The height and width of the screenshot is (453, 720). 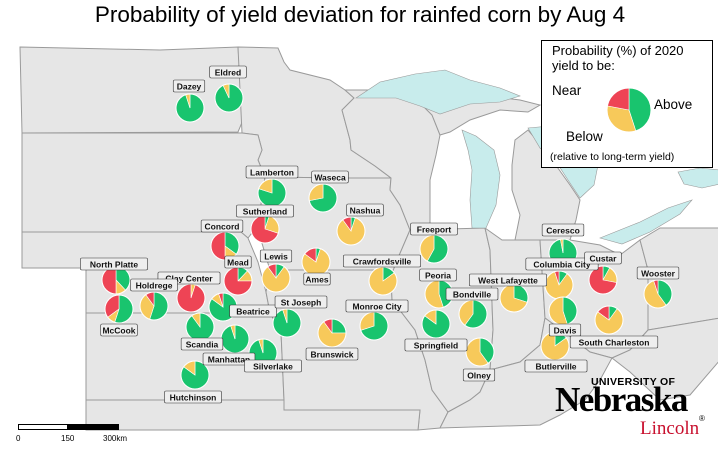 I want to click on site-pie-olney-outline, so click(x=480, y=352).